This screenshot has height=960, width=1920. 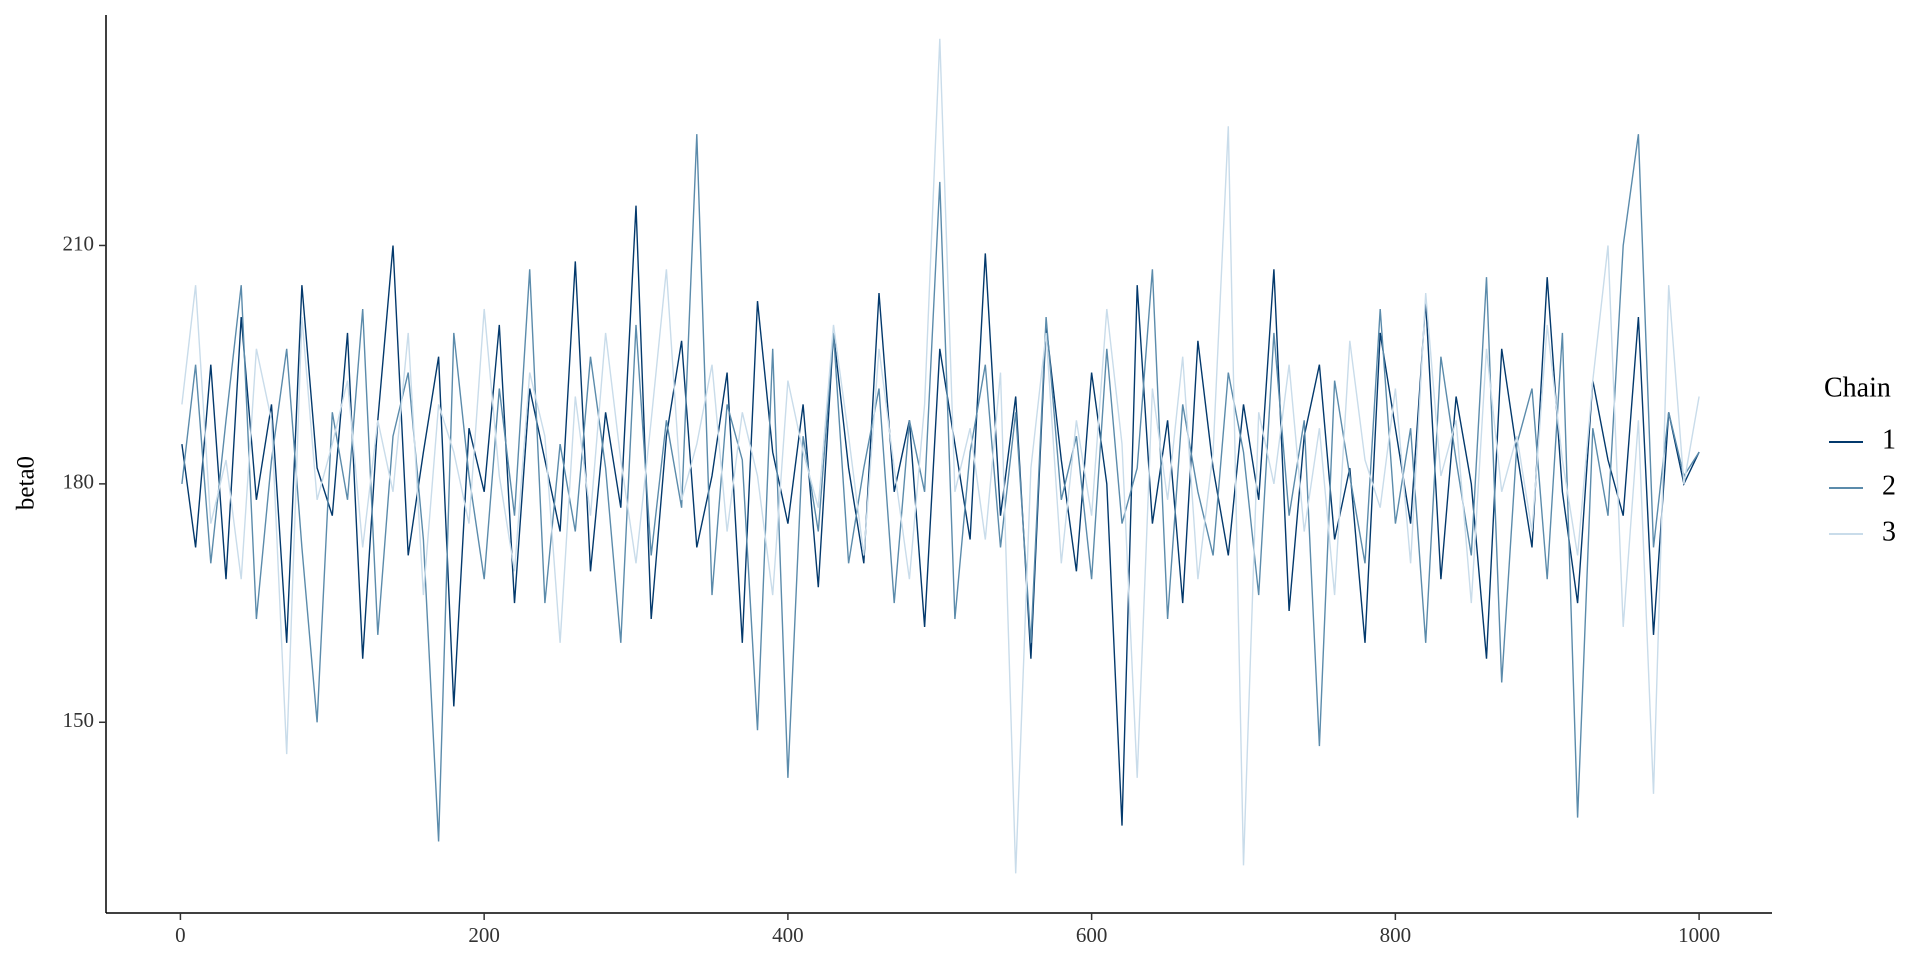 I want to click on y-tick-label: 180, so click(x=79, y=482).